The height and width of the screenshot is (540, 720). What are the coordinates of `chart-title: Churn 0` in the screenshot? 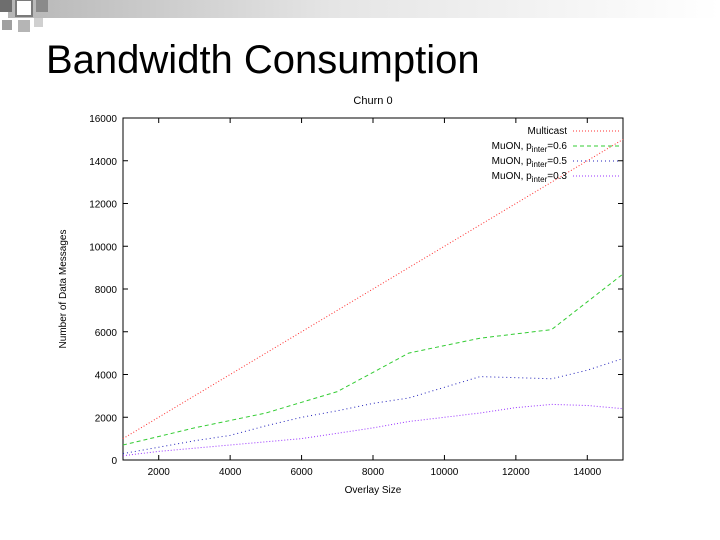 It's located at (372, 101).